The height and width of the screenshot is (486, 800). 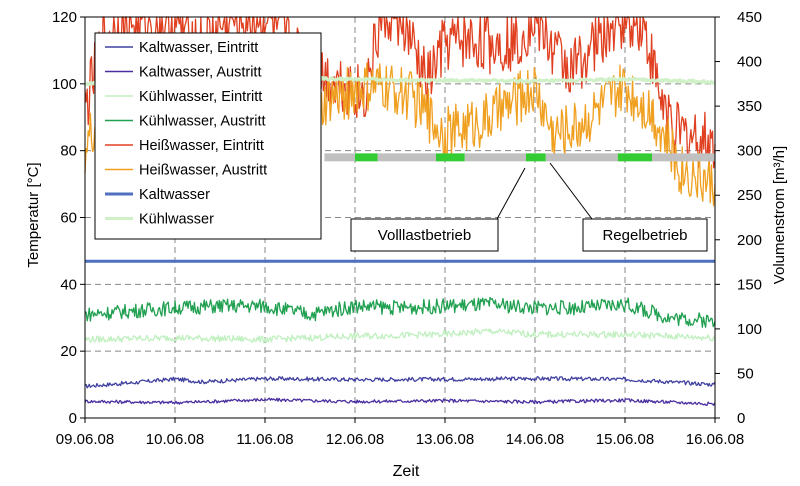 What do you see at coordinates (33, 214) in the screenshot?
I see `y-axis-title: Temperatur [°C]` at bounding box center [33, 214].